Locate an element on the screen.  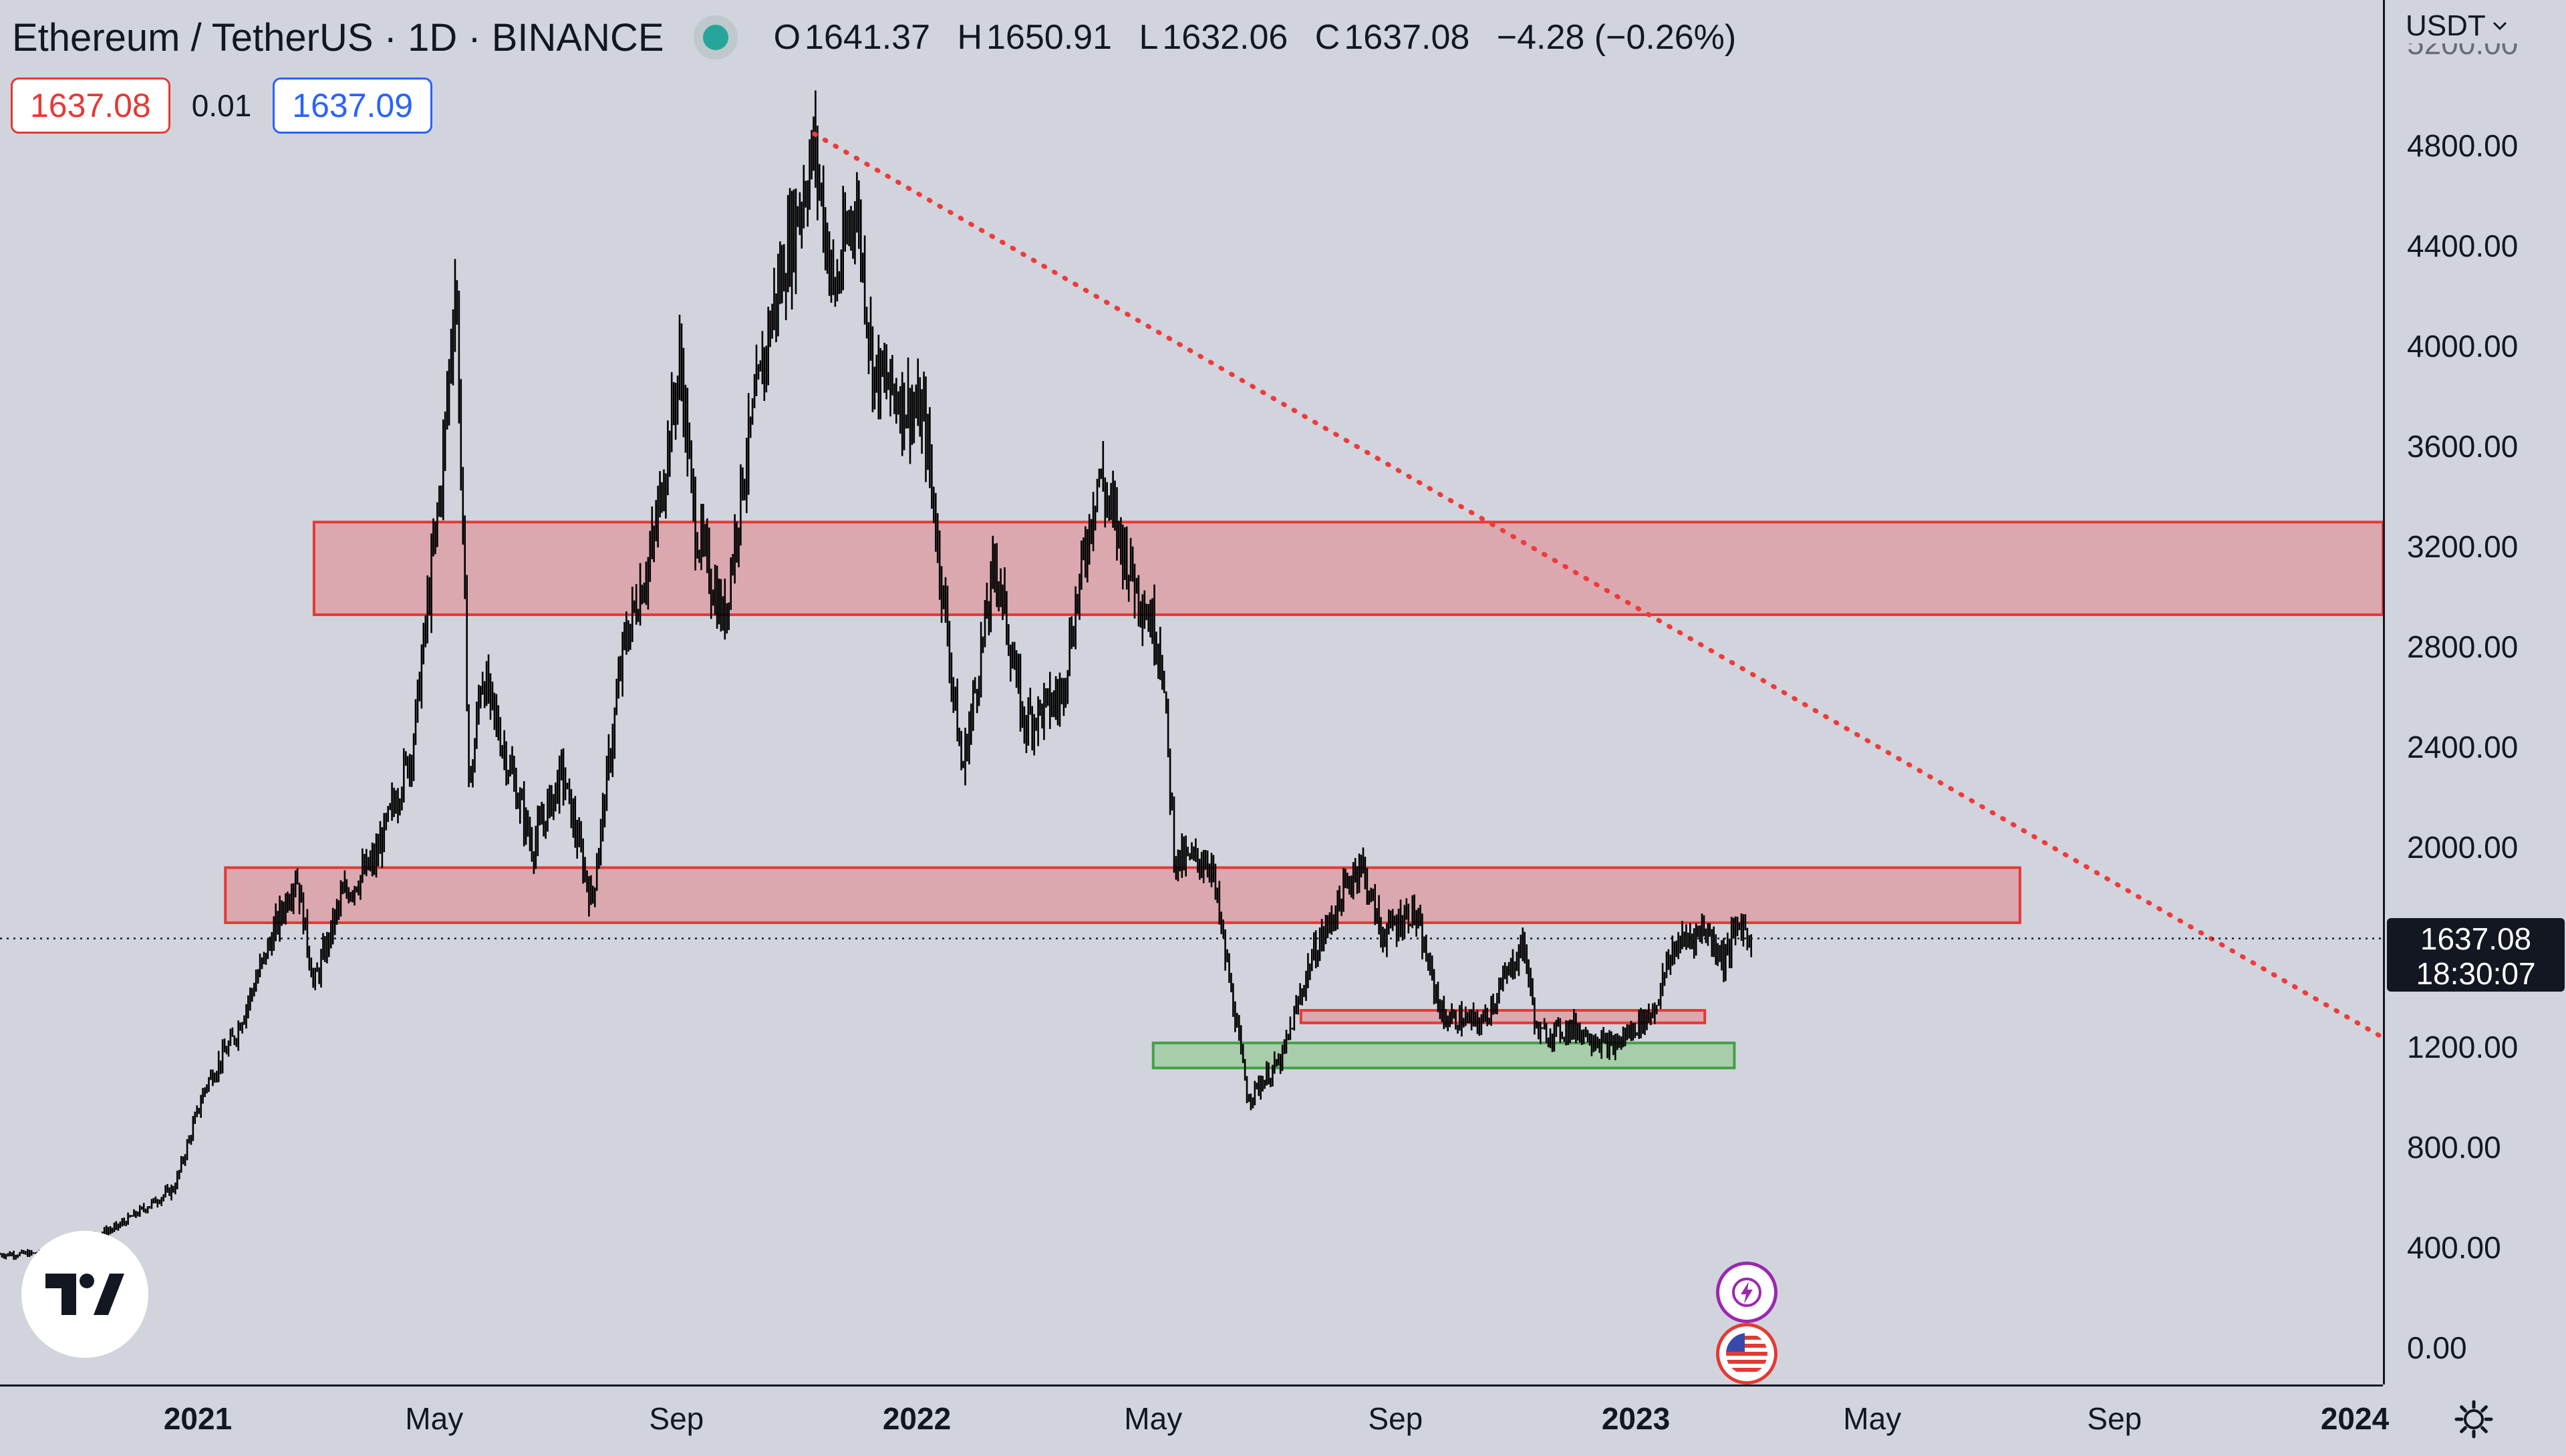
time-tick-2022: 2022 is located at coordinates (917, 1418).